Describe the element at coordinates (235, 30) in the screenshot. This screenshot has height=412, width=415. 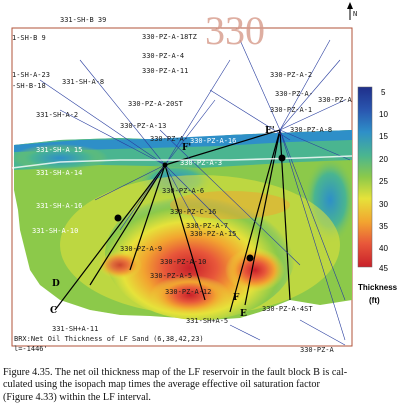
I see `block-number-label: 330` at that location.